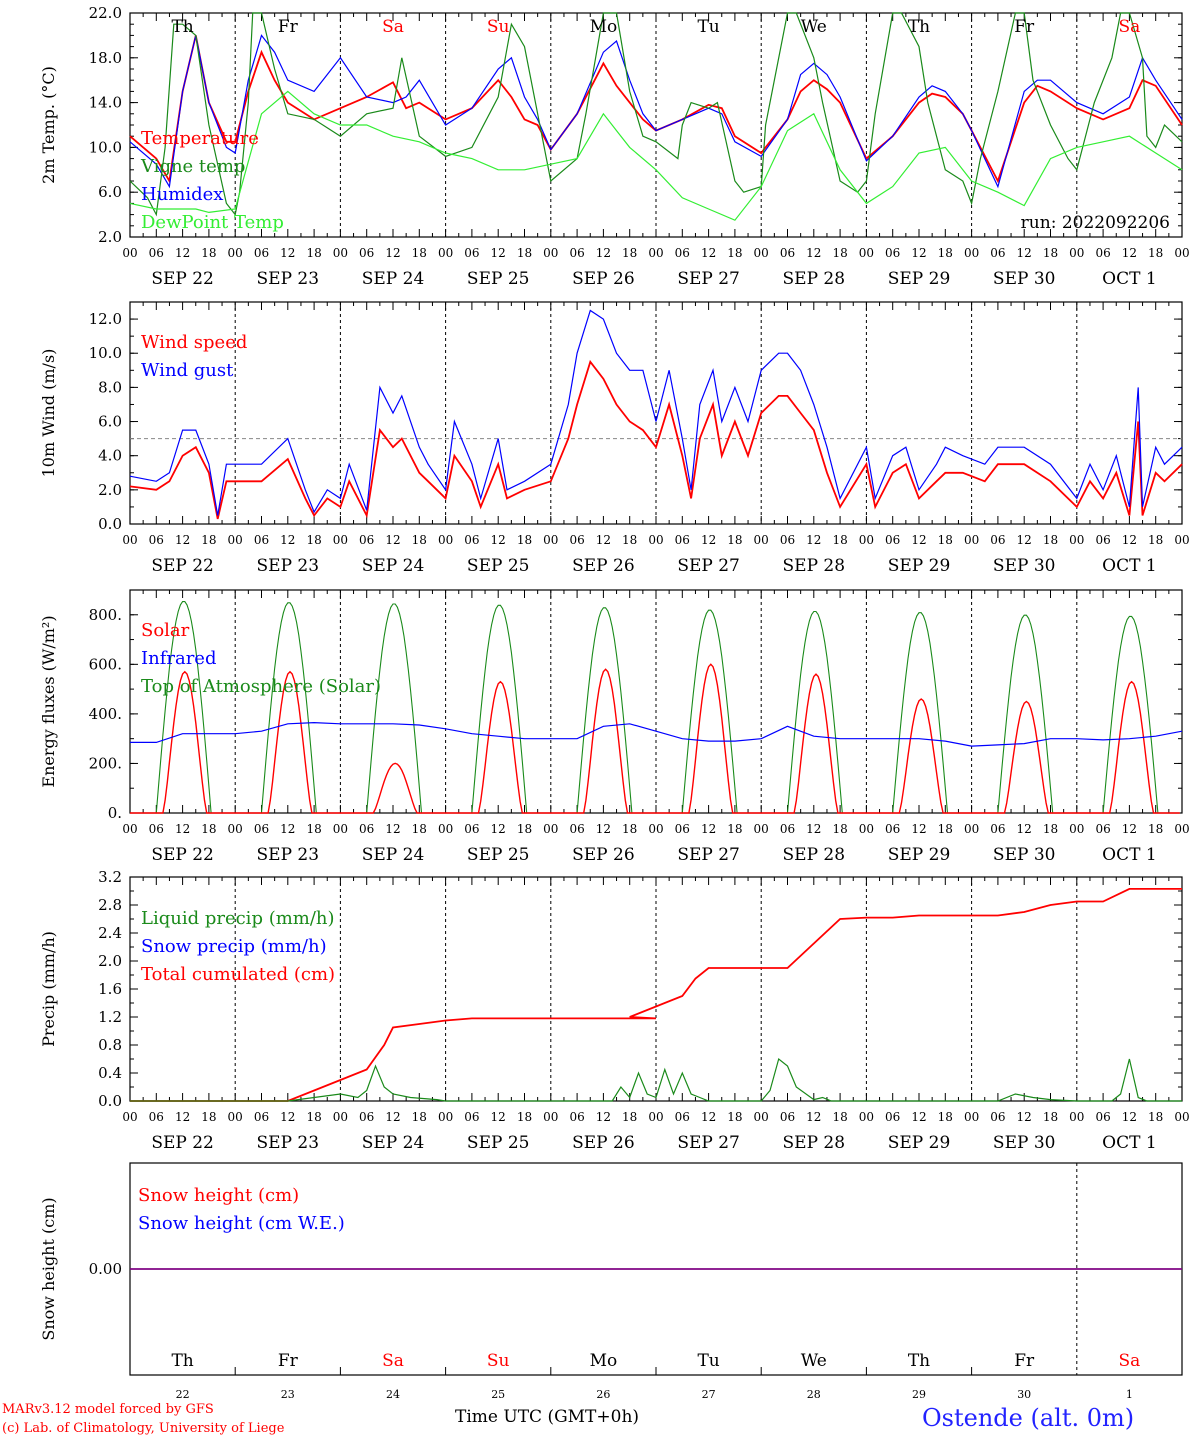 Image resolution: width=1194 pixels, height=1440 pixels. Describe the element at coordinates (603, 1394) in the screenshot. I see `day-number-label: 26` at that location.